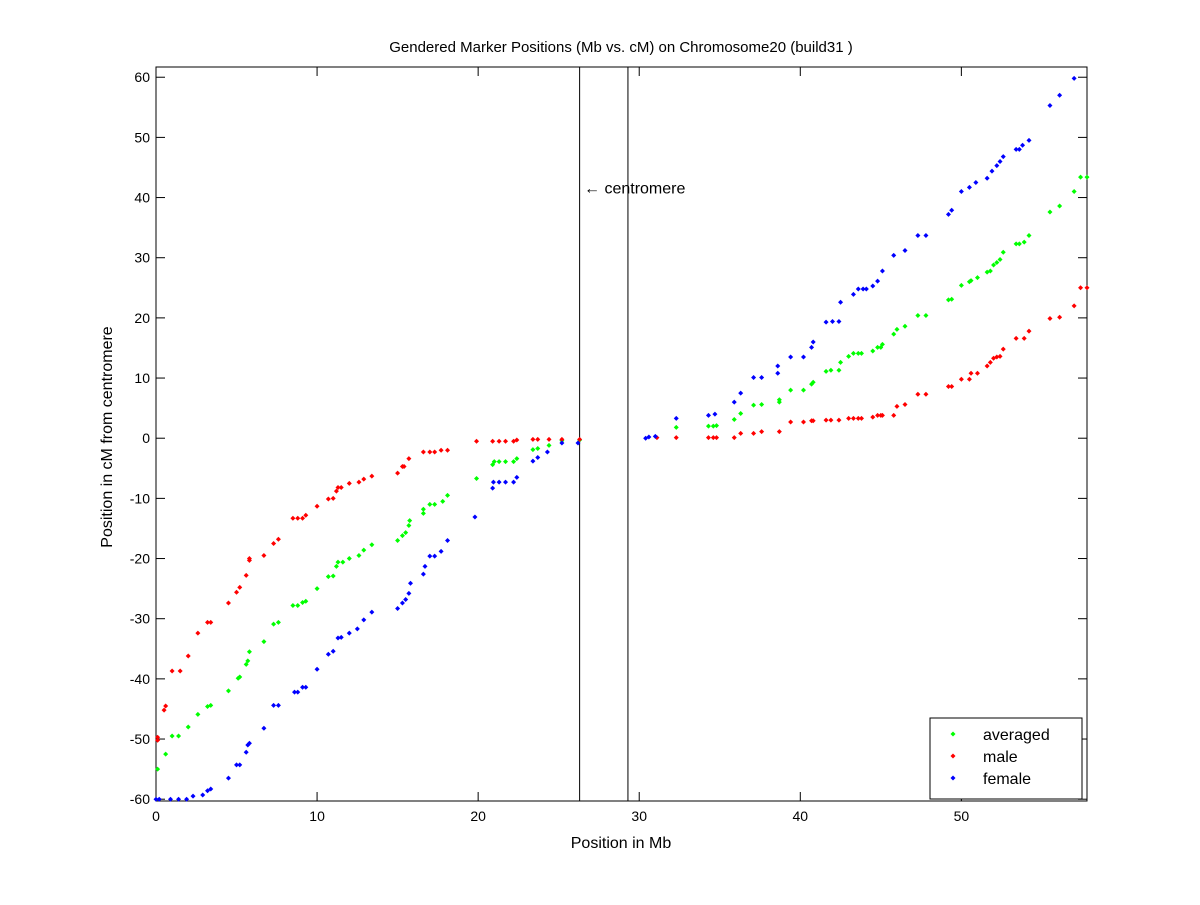  Describe the element at coordinates (953, 778) in the screenshot. I see `legend-marker-female` at that location.